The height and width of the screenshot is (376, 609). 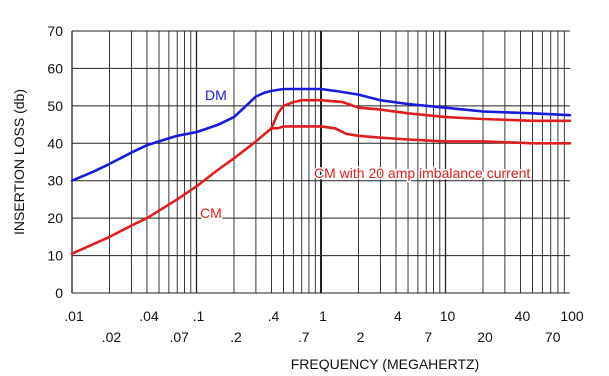 What do you see at coordinates (55, 218) in the screenshot?
I see `y-tick-label: 20` at bounding box center [55, 218].